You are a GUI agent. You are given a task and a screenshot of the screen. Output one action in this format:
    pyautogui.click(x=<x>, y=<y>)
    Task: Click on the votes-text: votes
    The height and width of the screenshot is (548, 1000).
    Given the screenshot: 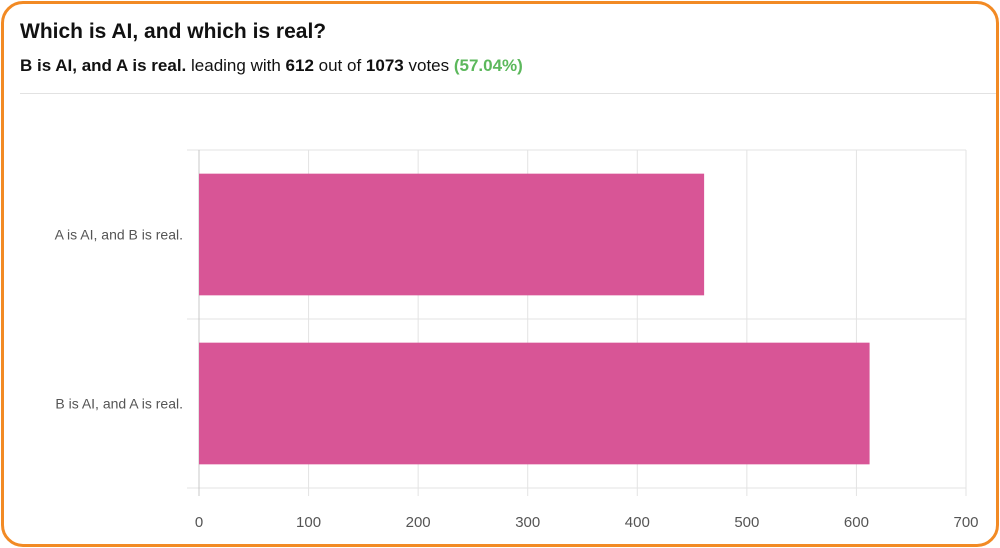 What is the action you would take?
    pyautogui.click(x=429, y=65)
    